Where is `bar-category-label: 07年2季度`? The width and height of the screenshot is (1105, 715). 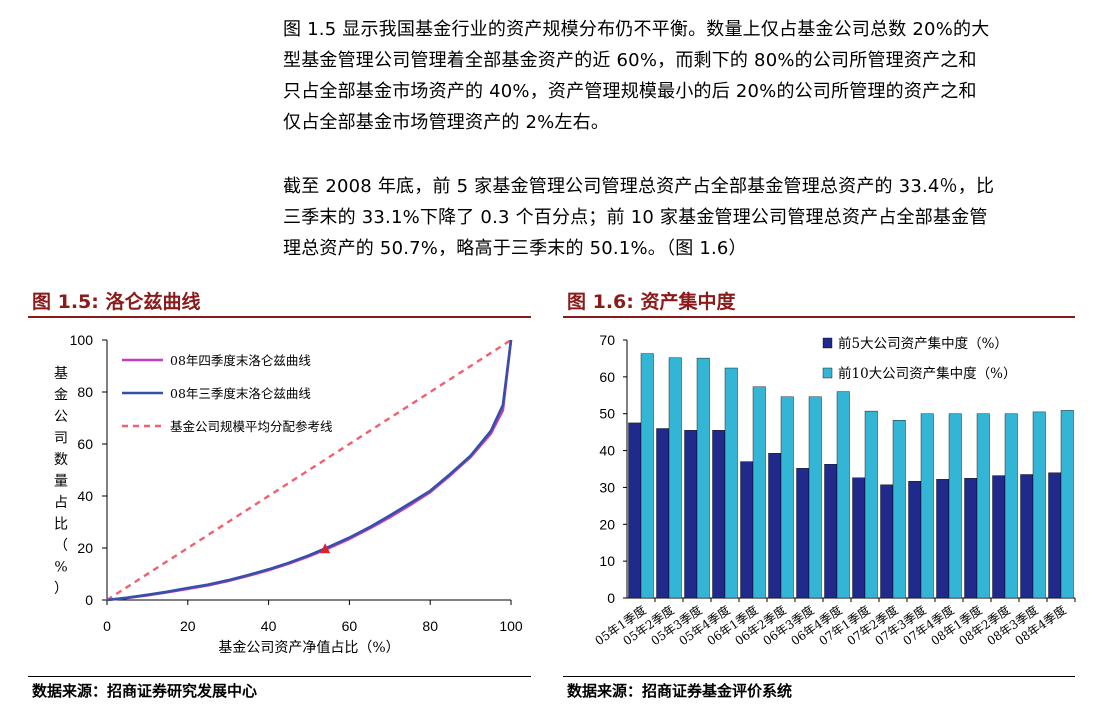 bar-category-label: 07年2季度 is located at coordinates (872, 625).